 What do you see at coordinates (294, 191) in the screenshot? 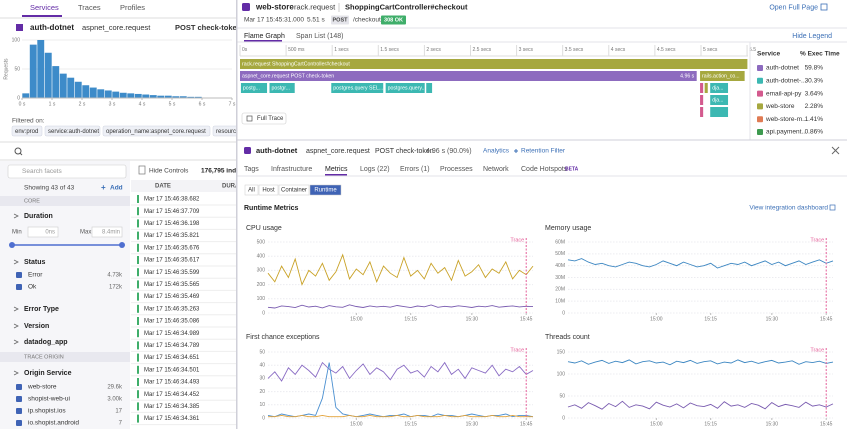
I see `subtab-label: Container` at bounding box center [294, 191].